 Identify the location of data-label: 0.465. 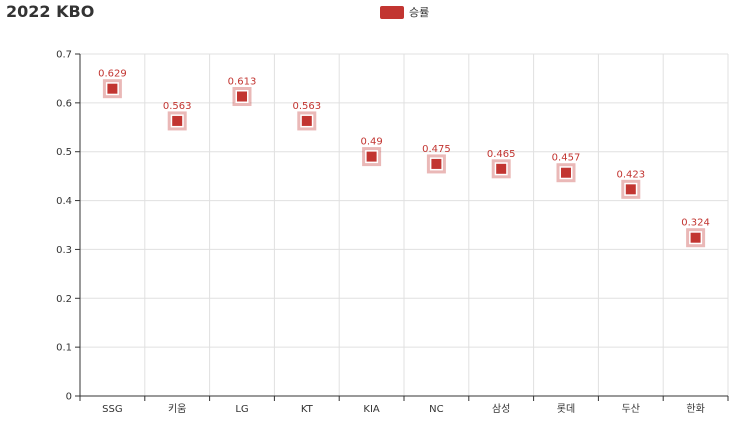
(501, 154).